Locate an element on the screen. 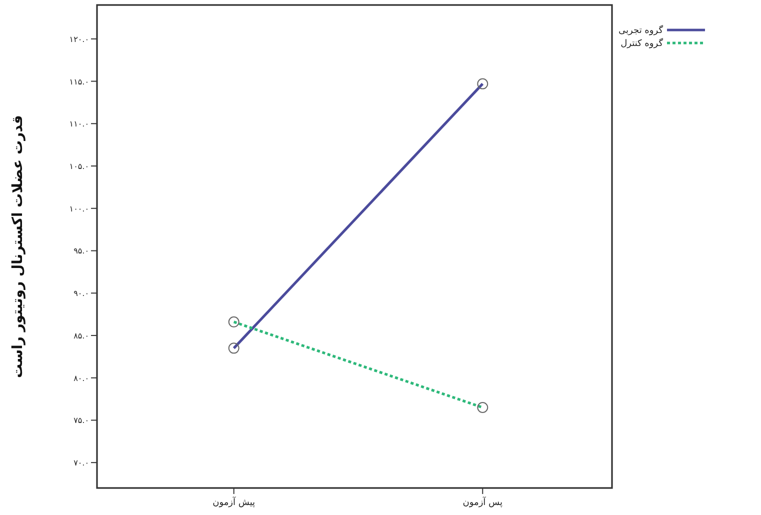  y-tick-label: ۷۰.۰ is located at coordinates (81, 463).